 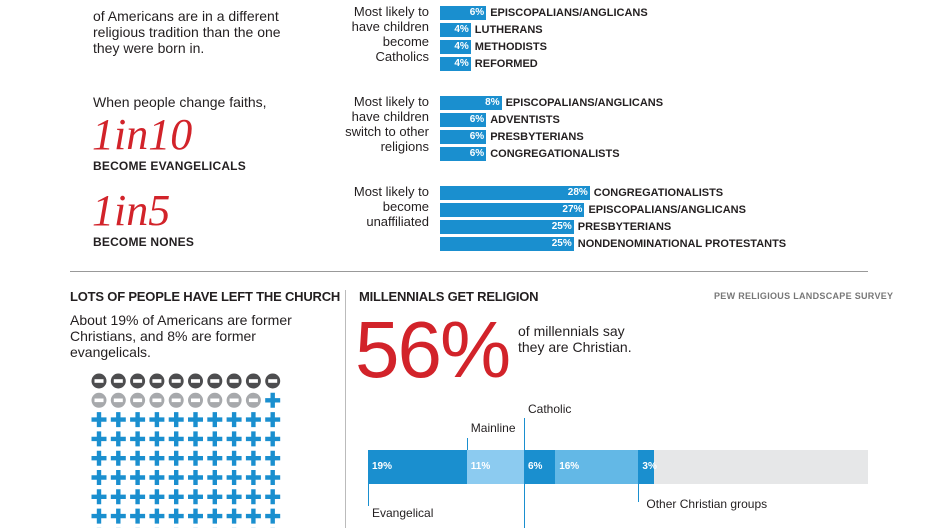 I want to click on stat-1in5: 1in5, so click(x=131, y=210).